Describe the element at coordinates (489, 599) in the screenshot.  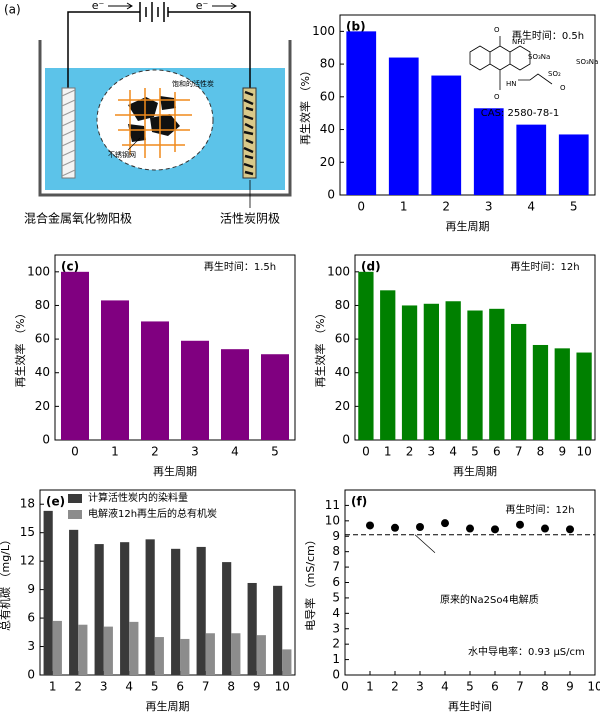
I see `annotation: 原来的Na2So4电解质` at that location.